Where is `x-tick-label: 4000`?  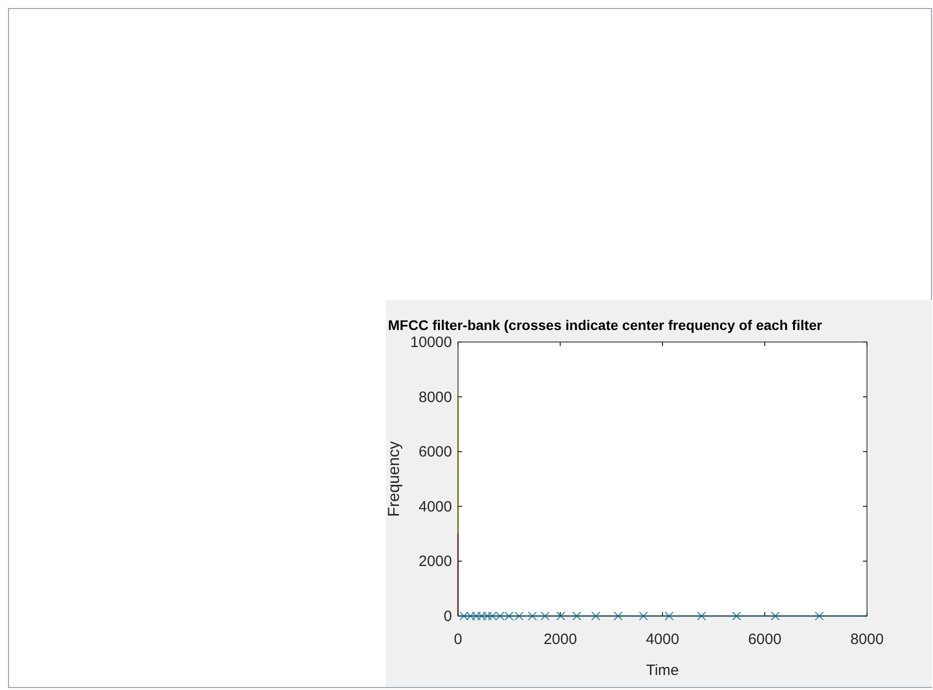 x-tick-label: 4000 is located at coordinates (663, 639).